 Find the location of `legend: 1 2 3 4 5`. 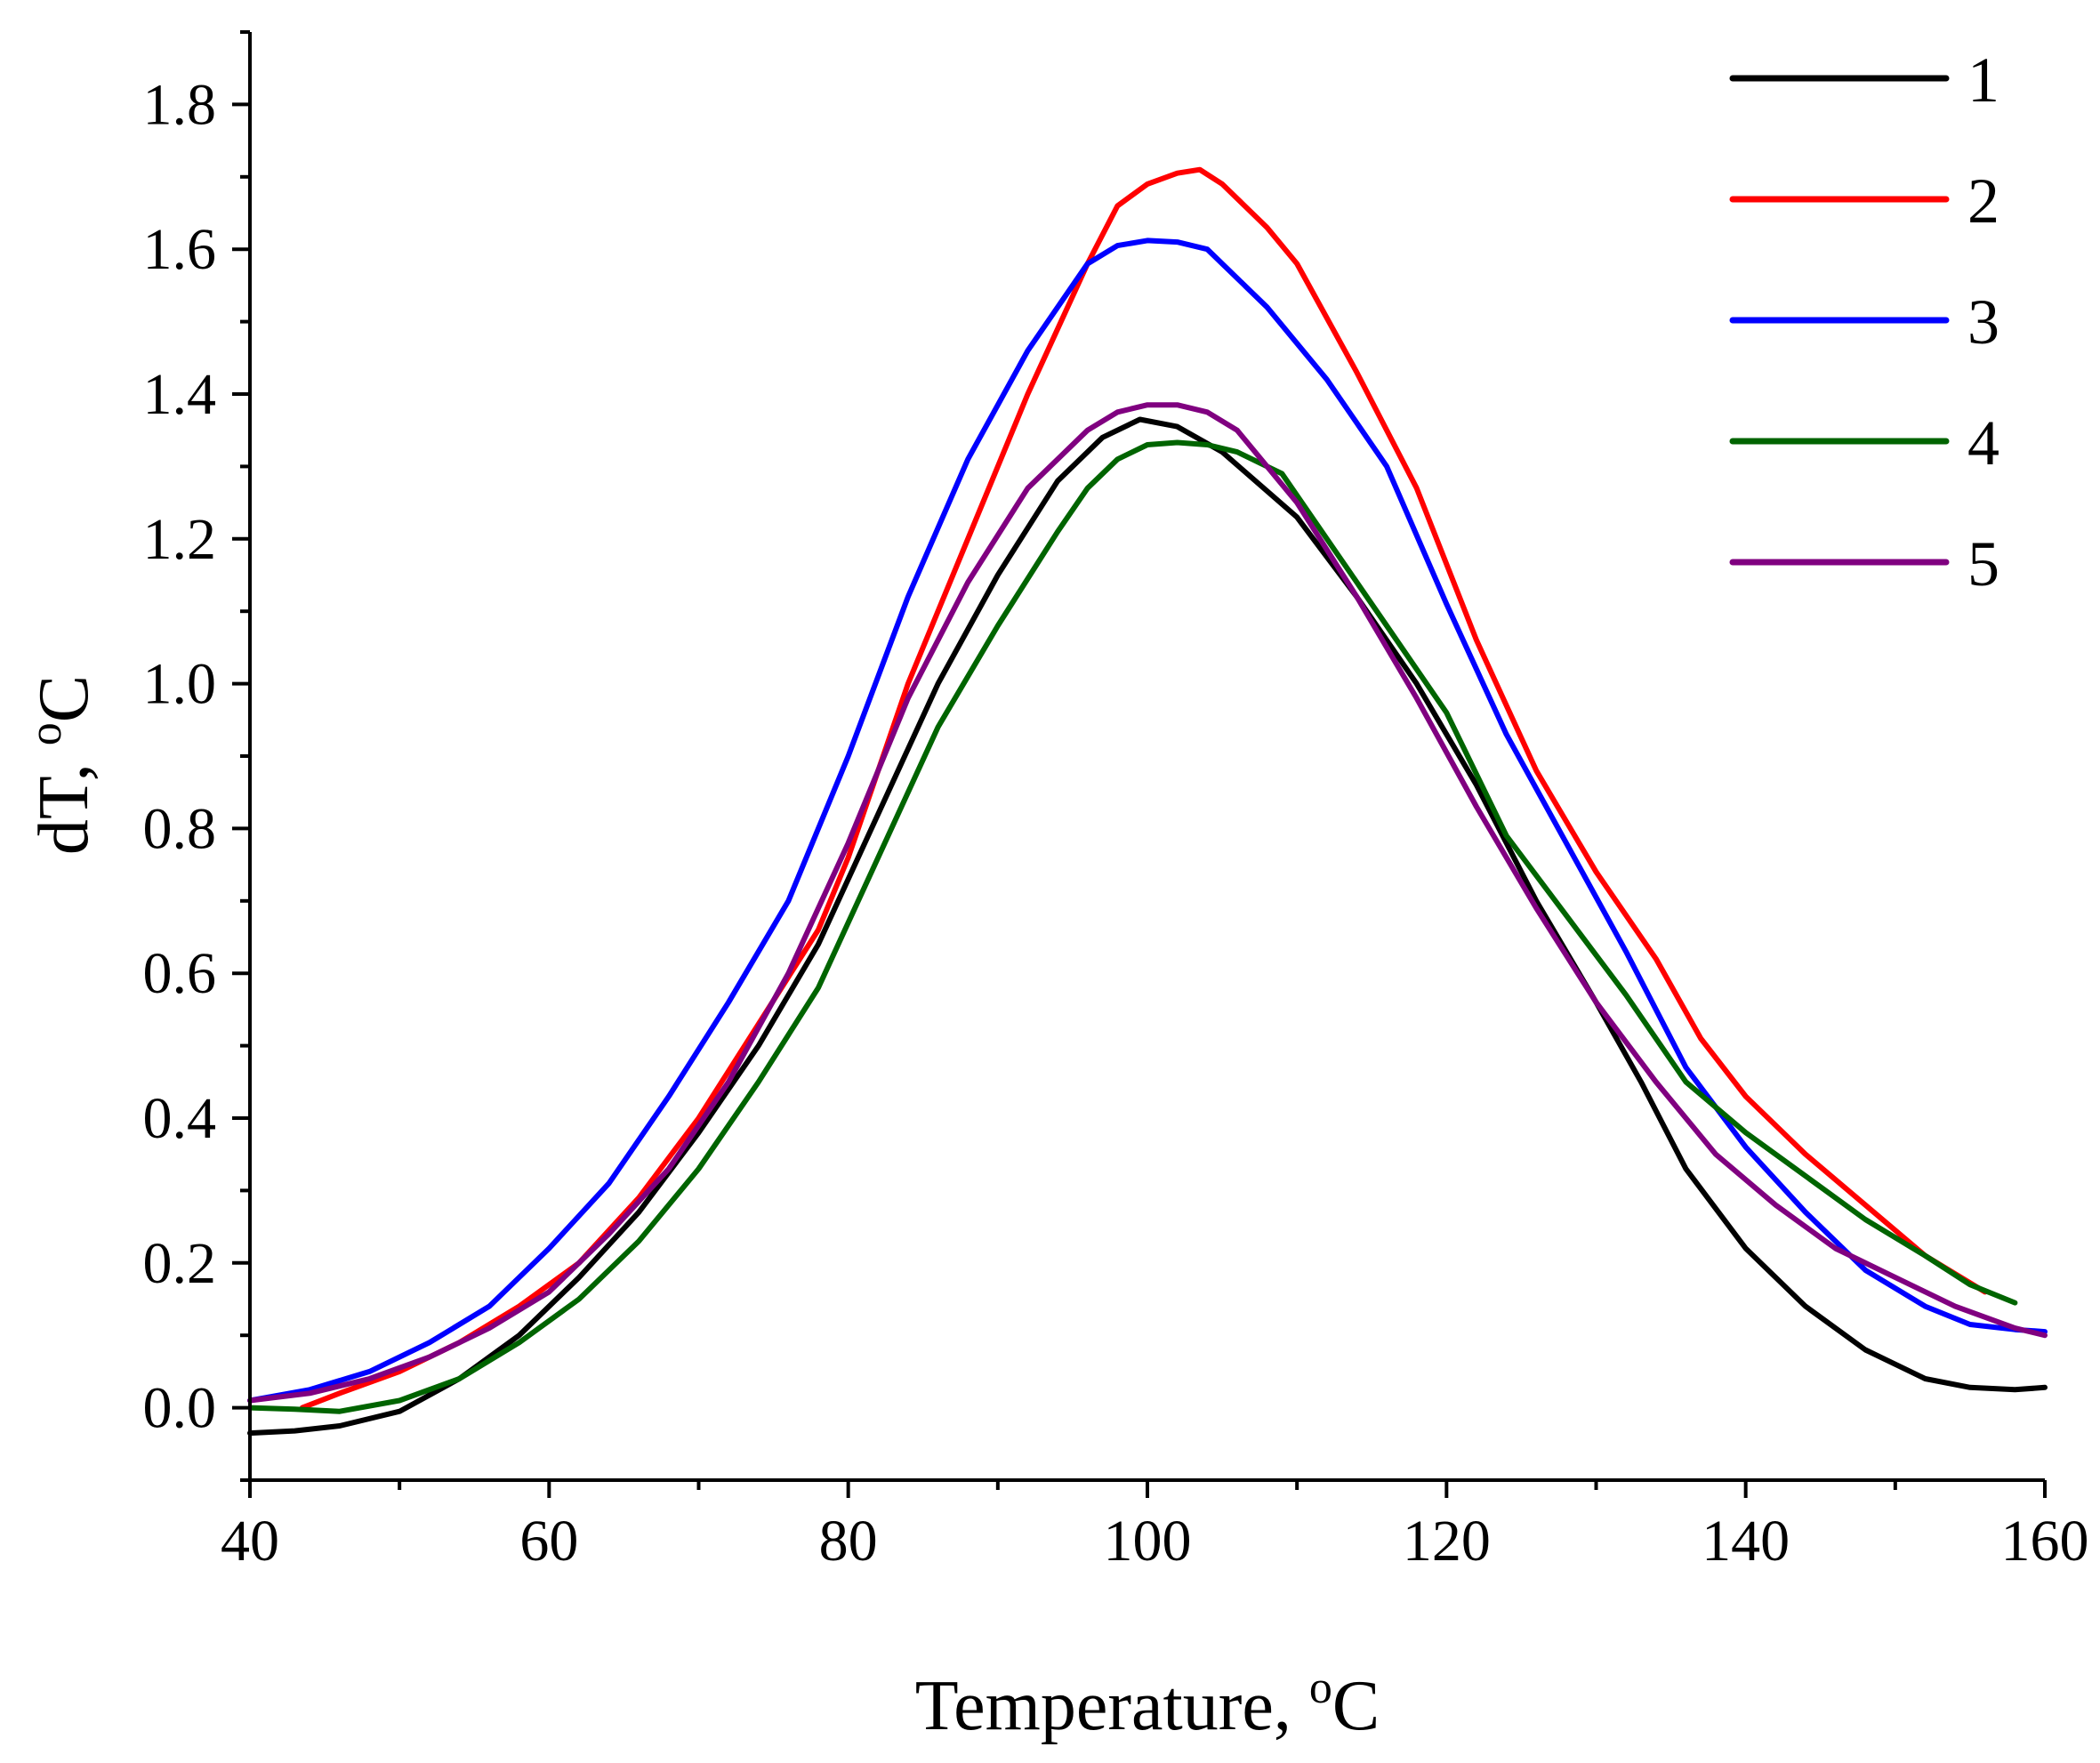

legend: 1 2 3 4 5 is located at coordinates (1864, 322).